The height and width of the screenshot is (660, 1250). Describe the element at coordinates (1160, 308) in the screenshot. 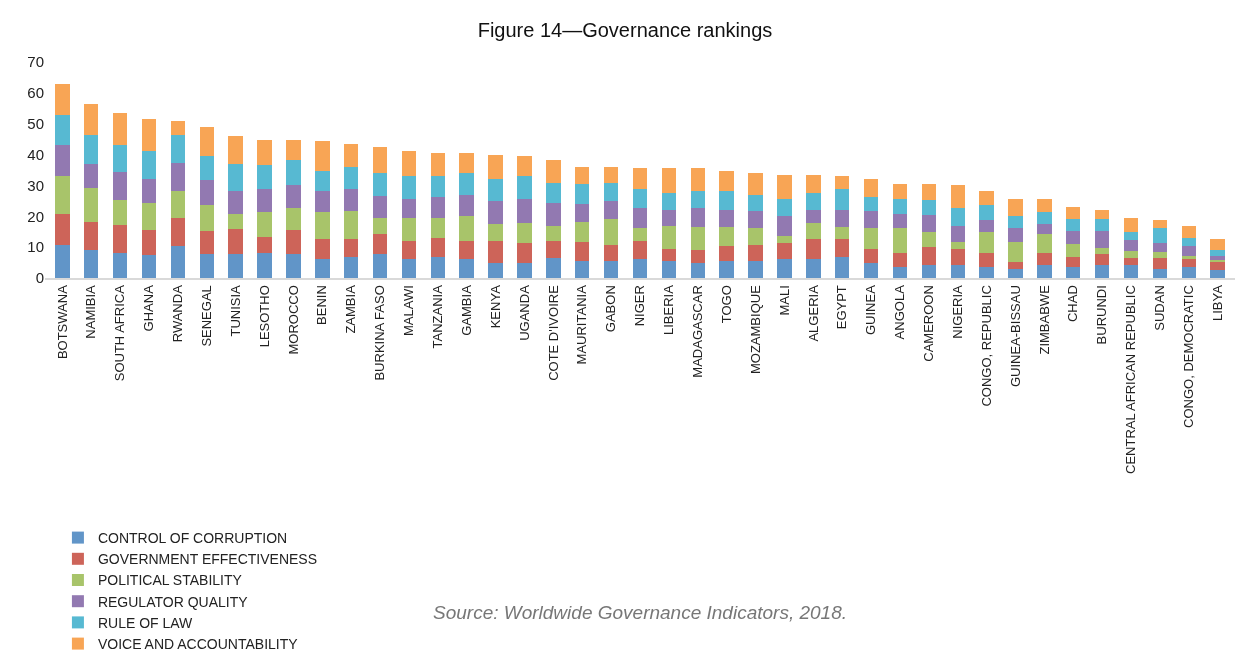

I see `x-tick-label: SUDAN` at that location.